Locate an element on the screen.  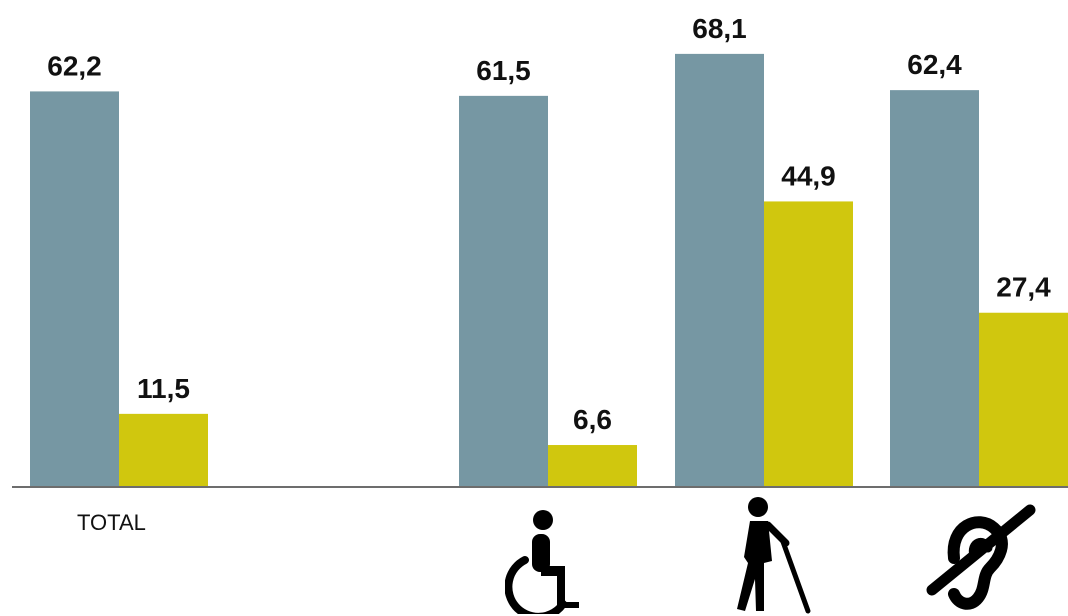
walking-cane-icon is located at coordinates (774, 555).